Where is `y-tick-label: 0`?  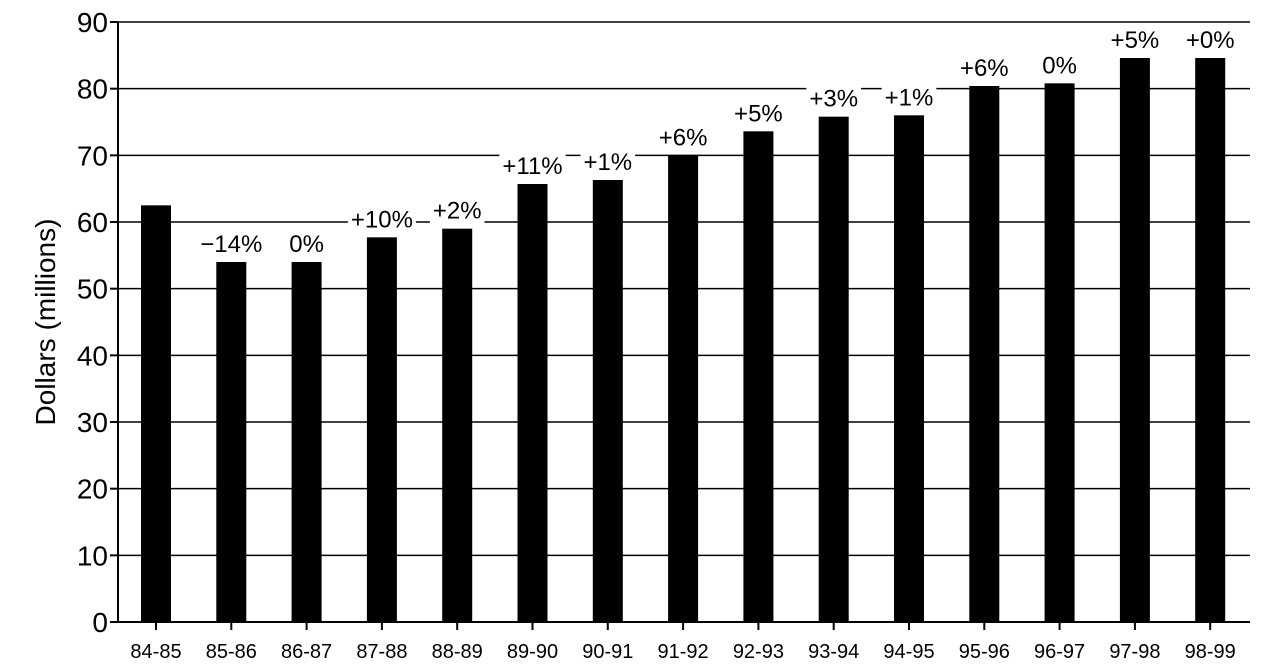 y-tick-label: 0 is located at coordinates (100, 622).